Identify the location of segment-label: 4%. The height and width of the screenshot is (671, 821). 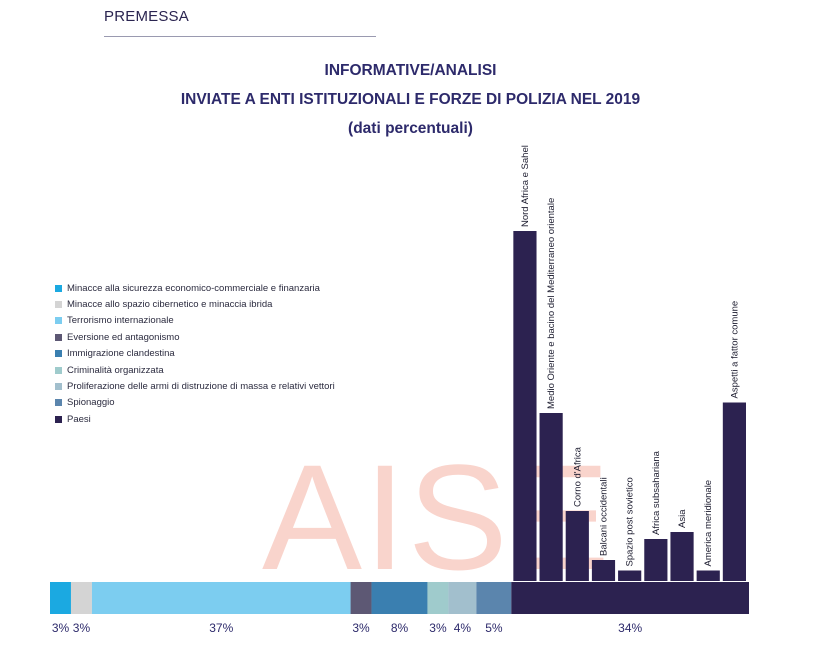
(463, 628).